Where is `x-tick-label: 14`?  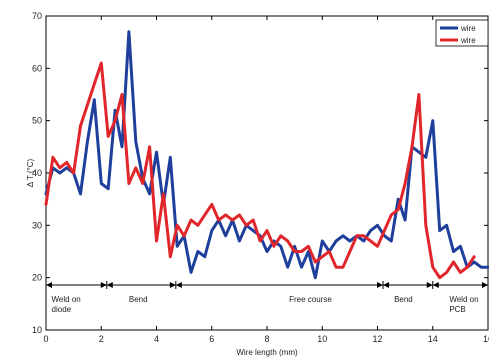
x-tick-label: 14 is located at coordinates (433, 339).